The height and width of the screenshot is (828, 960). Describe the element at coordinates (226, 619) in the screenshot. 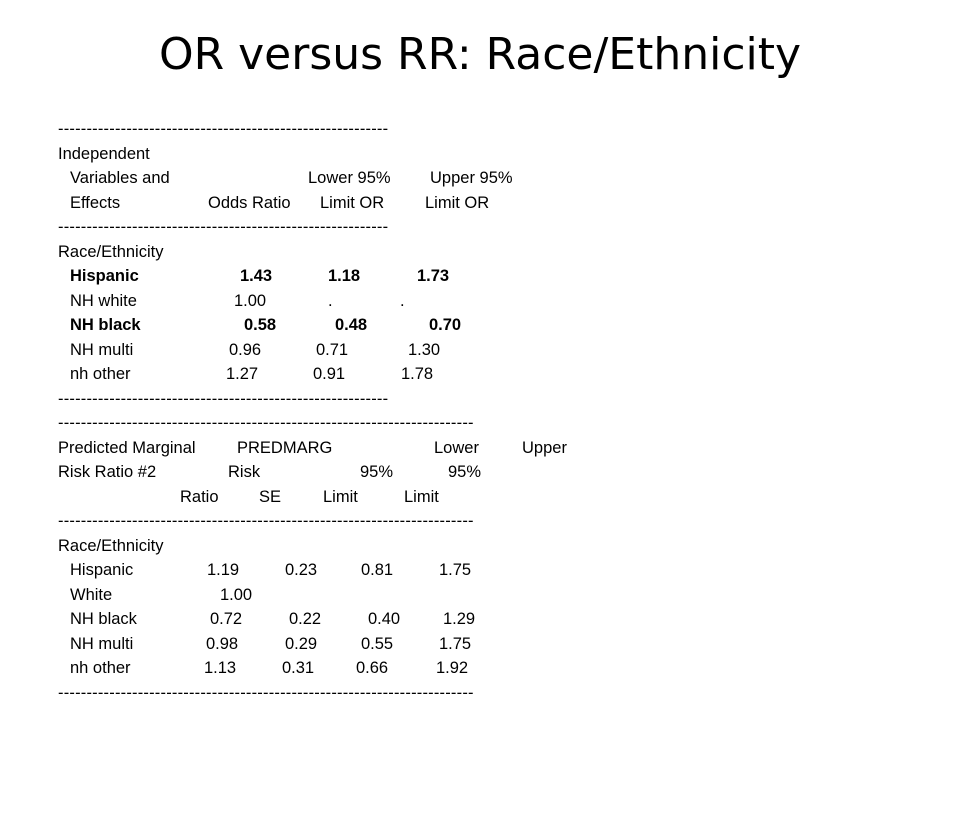

I see `risk-ratio-value: 0.72` at that location.